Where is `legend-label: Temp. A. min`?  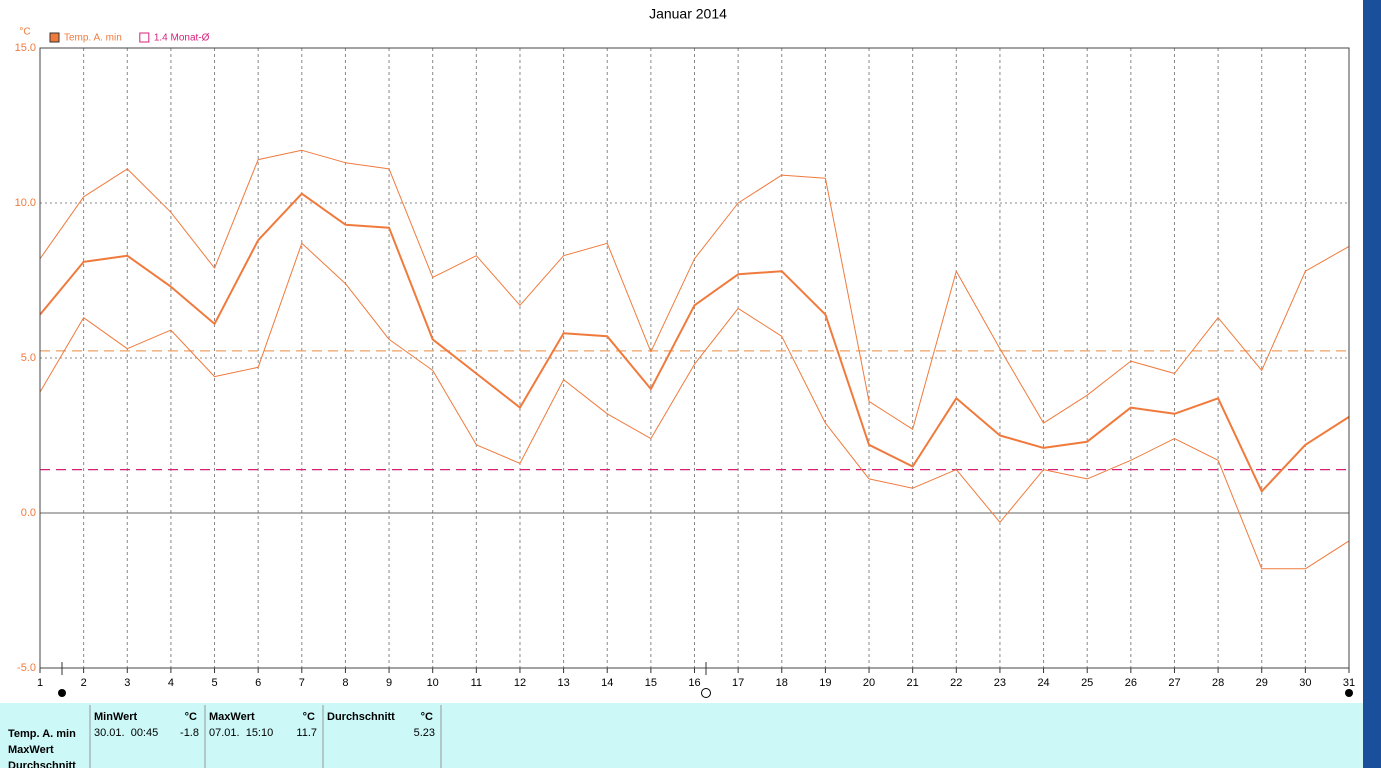 legend-label: Temp. A. min is located at coordinates (93, 38).